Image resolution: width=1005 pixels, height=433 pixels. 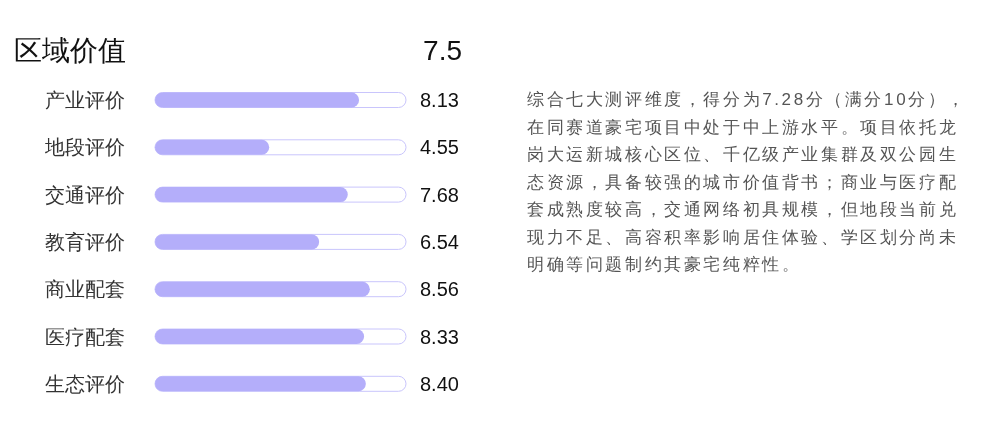 I want to click on data-label: 4.55, so click(x=439, y=147).